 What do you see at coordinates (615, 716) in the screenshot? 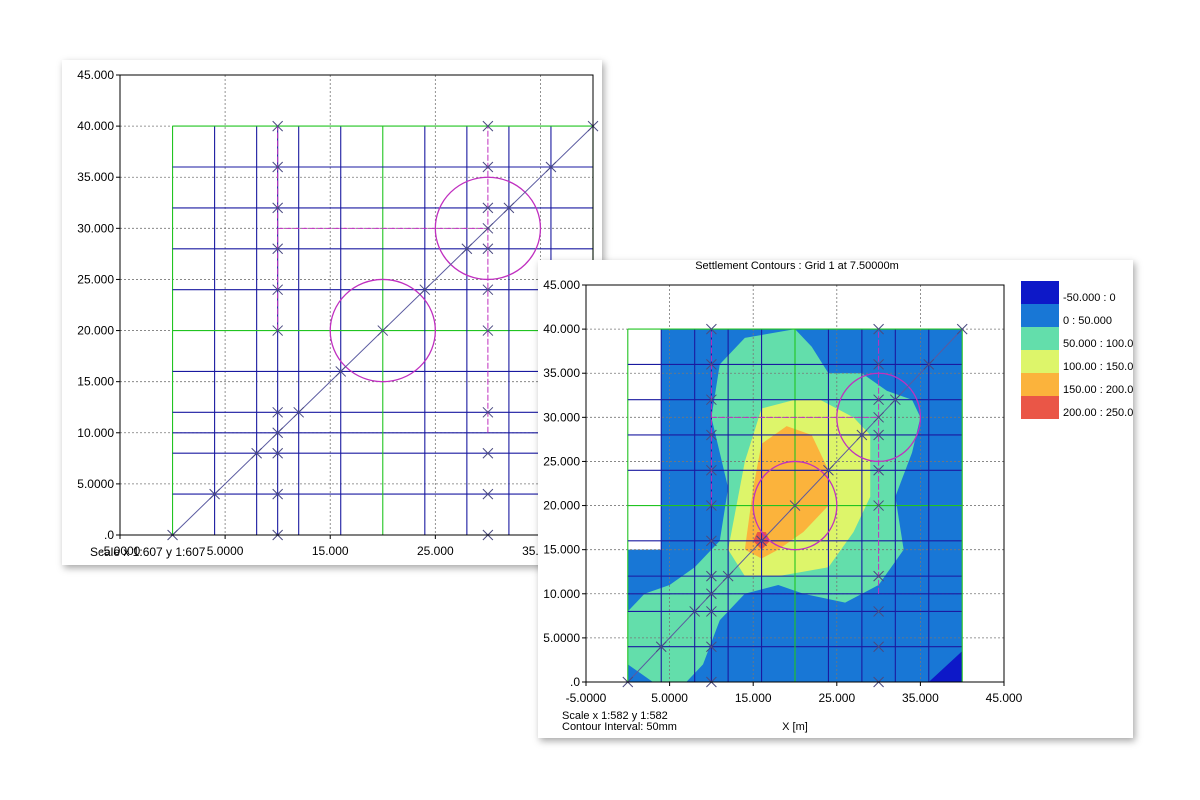
I see `scale-label: Scale x 1:582 y 1:582` at bounding box center [615, 716].